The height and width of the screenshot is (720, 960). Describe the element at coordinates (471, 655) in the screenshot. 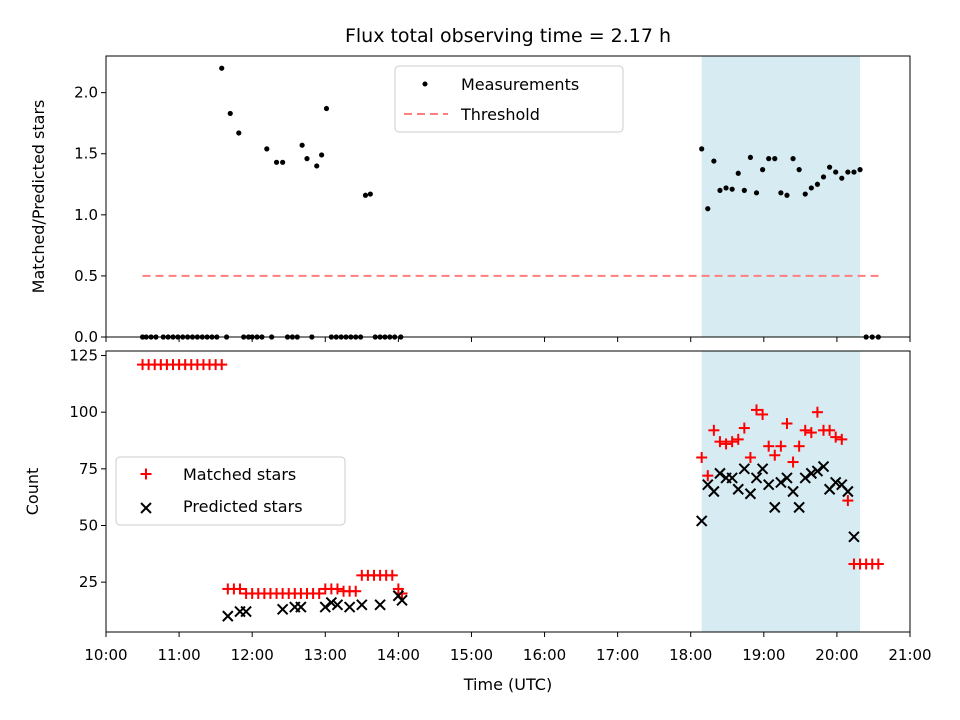

I see `x-tick-label: 15:00` at that location.